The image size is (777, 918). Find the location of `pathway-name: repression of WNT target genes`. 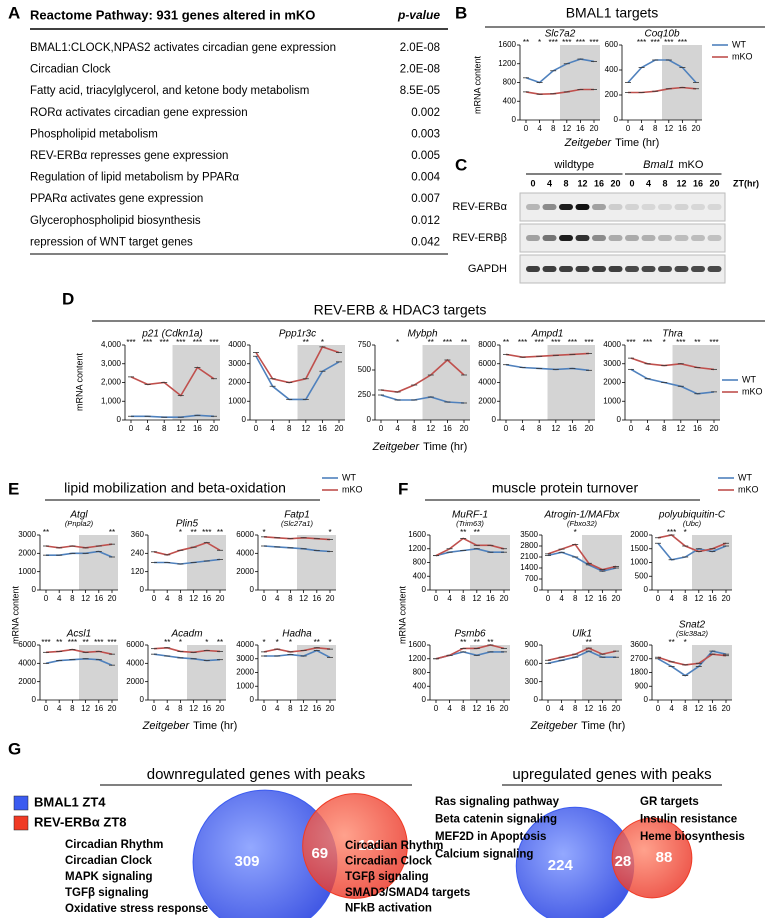

pathway-name: repression of WNT target genes is located at coordinates (111, 242).